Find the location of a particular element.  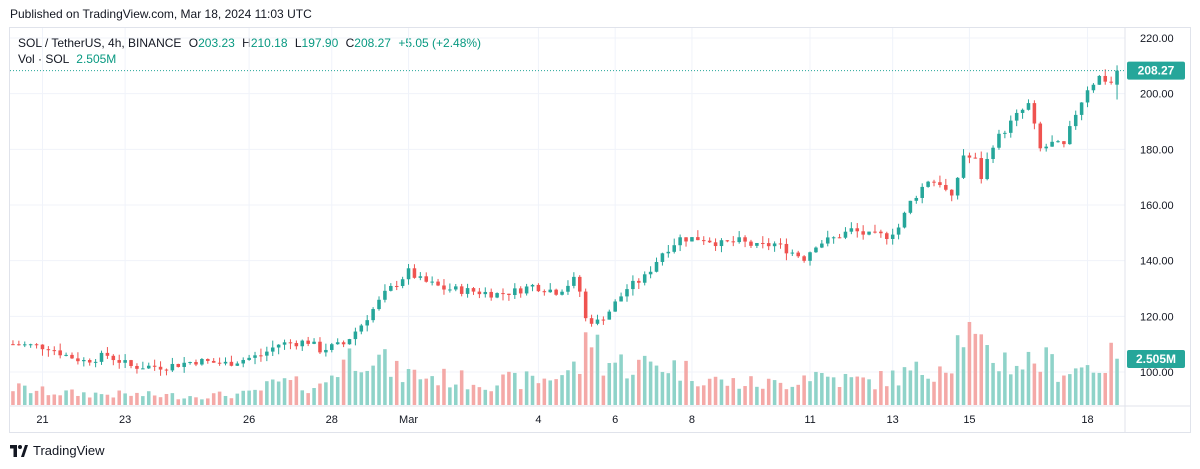

close-value: 208.27 is located at coordinates (372, 43).